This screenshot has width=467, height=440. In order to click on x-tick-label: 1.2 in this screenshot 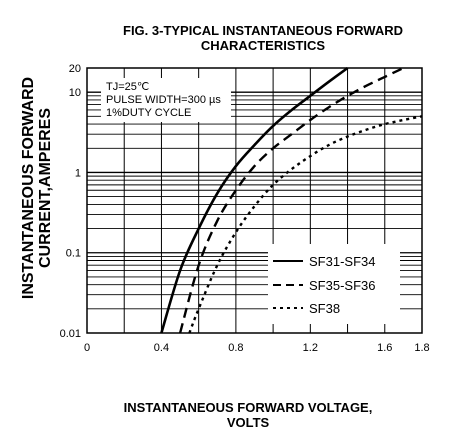, I will do `click(310, 348)`.